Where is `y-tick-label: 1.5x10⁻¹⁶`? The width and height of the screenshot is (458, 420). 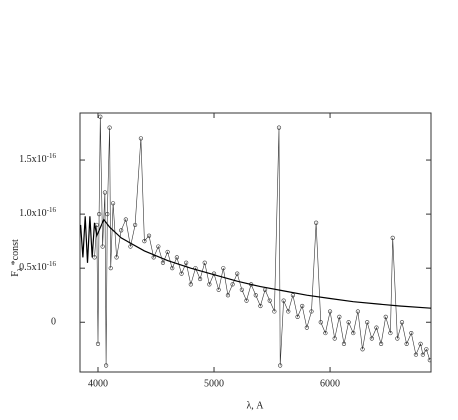
y-tick-label: 1.5x10⁻¹⁶ is located at coordinates (37, 159).